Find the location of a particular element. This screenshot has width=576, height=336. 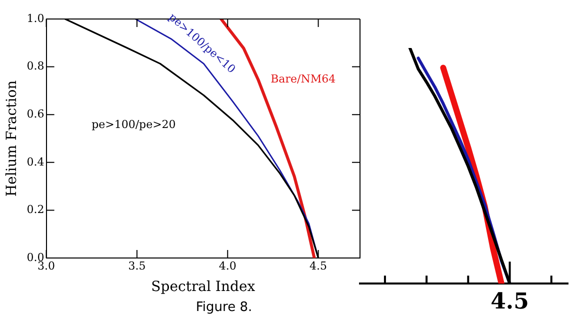

y-tick-label: 0.2 is located at coordinates (35, 209).